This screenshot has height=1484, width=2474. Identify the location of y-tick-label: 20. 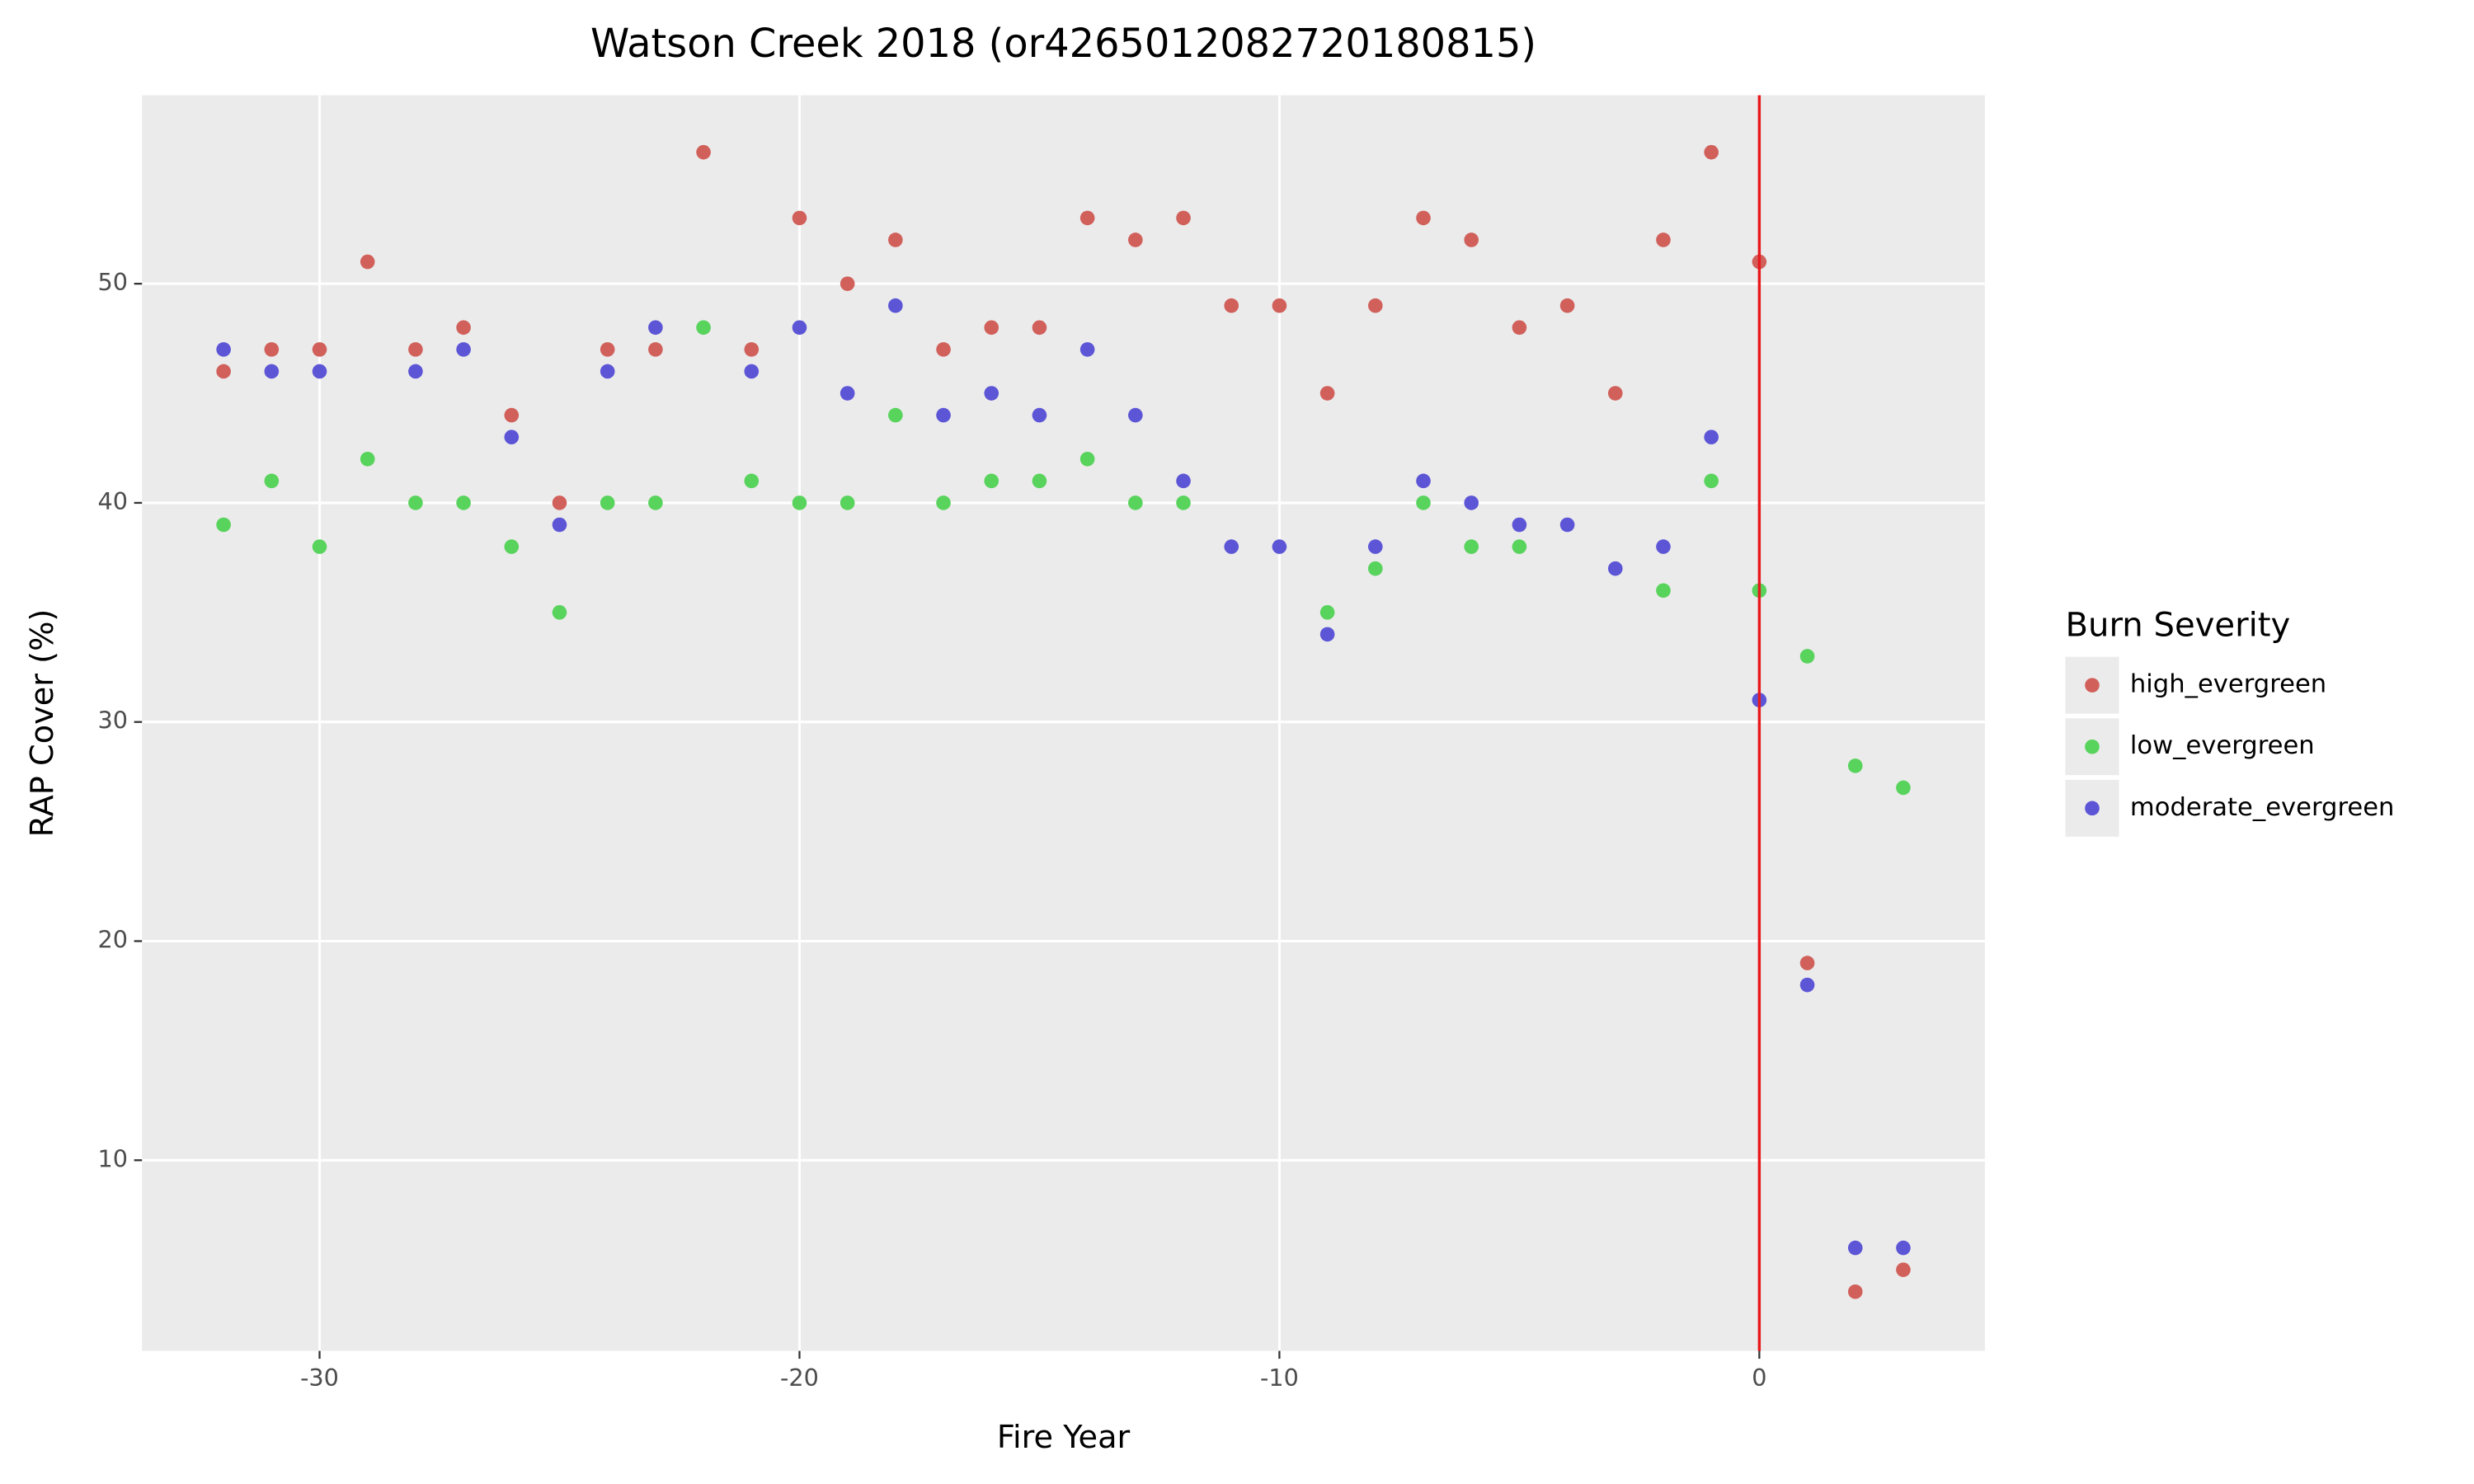
(112, 939).